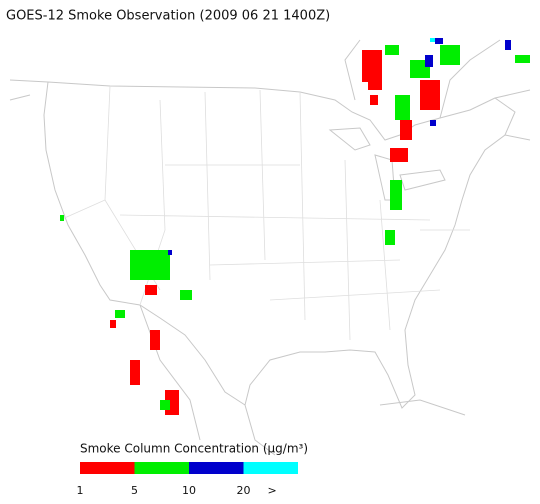 This screenshot has height=504, width=540. I want to click on smoke-cyan, so click(432, 40).